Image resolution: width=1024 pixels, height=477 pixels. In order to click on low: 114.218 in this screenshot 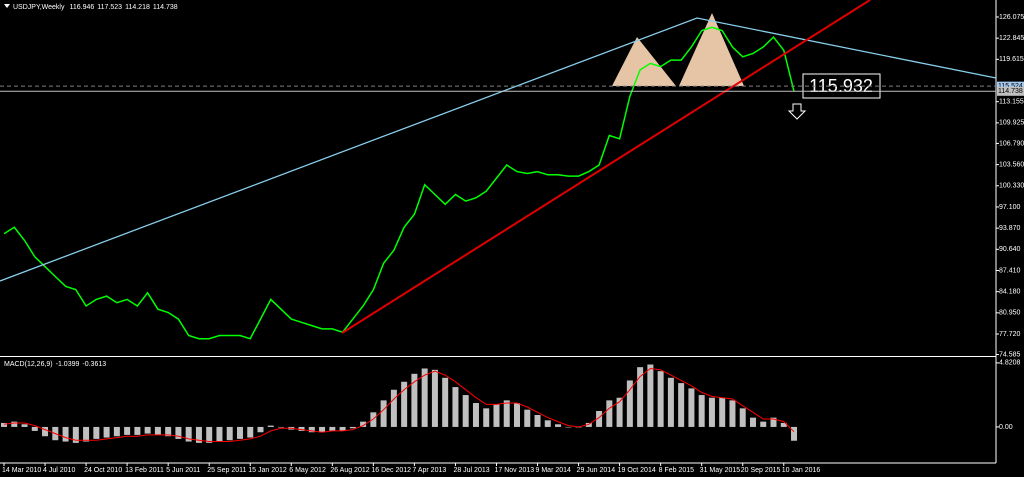, I will do `click(137, 7)`.